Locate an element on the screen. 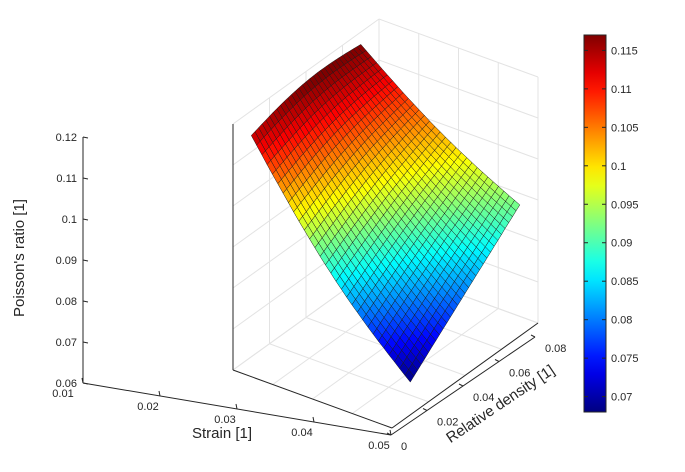  y-tick-label: 0.06 is located at coordinates (519, 374).